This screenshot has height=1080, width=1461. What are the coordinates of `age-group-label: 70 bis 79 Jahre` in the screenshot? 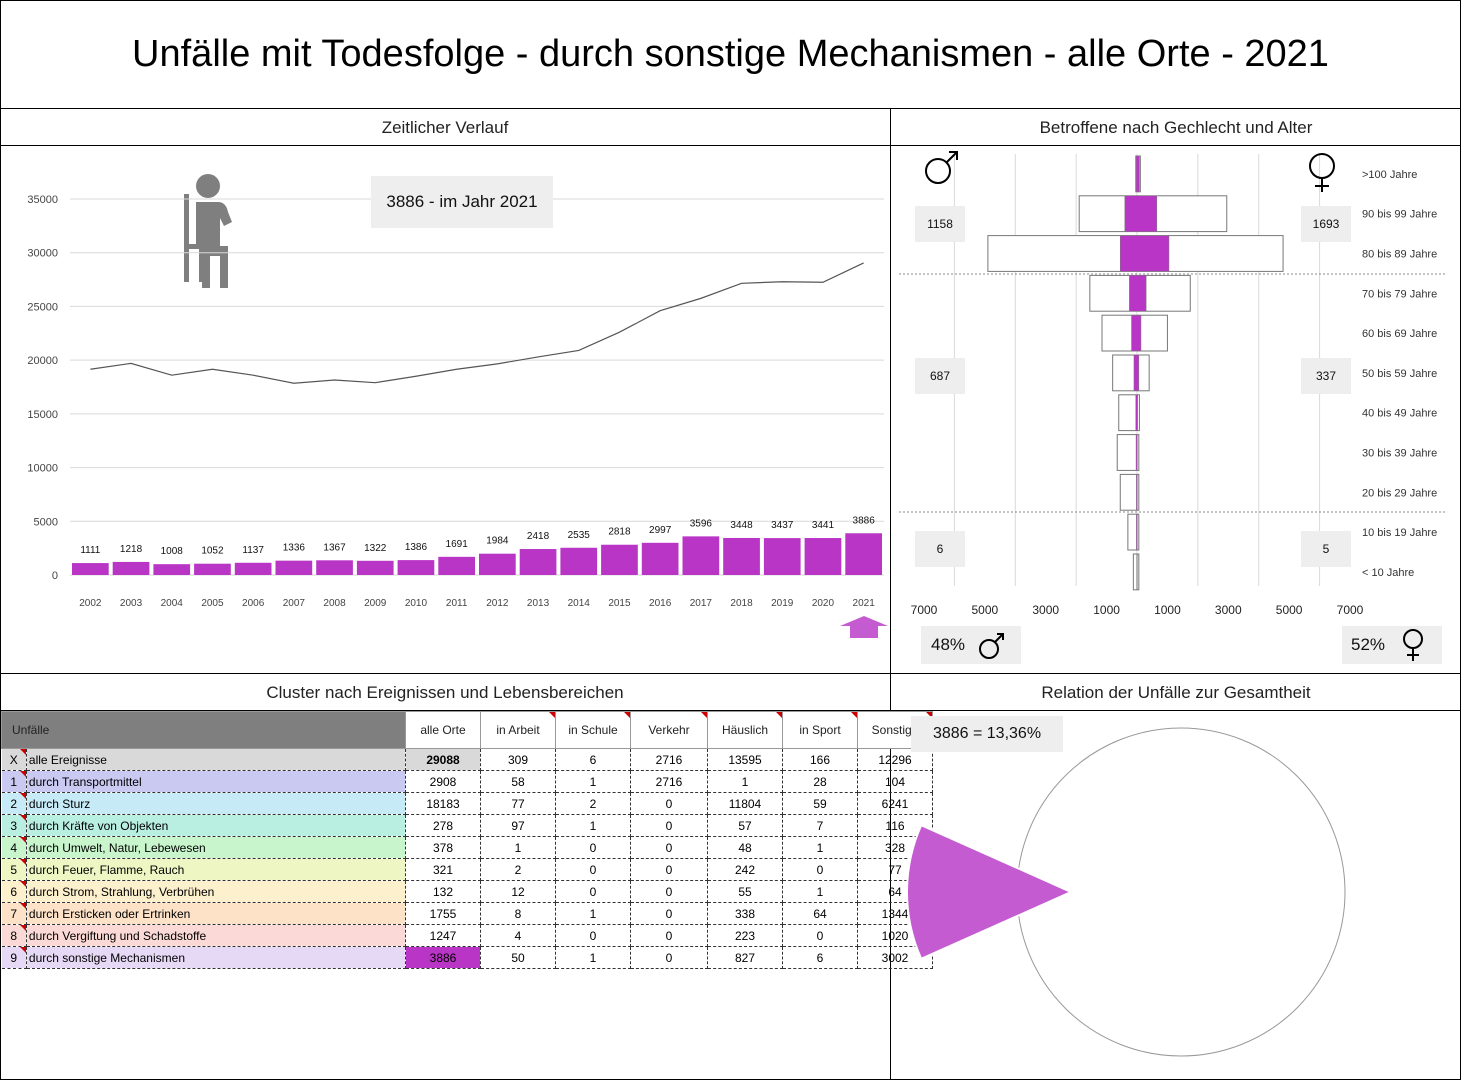 It's located at (1399, 294).